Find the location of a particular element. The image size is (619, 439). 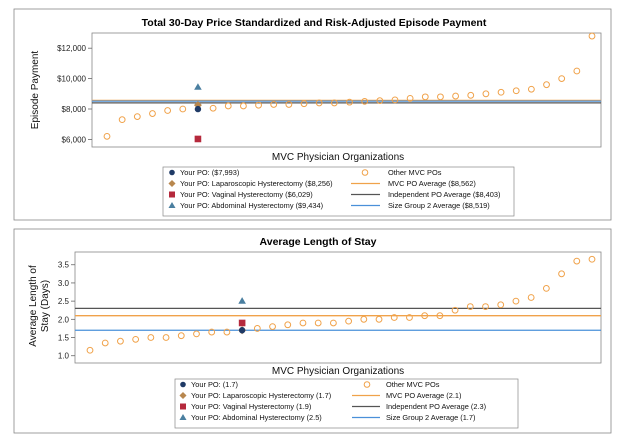

legend-vaginal-label: Your PO: Vaginal Hysterectomy ($6,029) is located at coordinates (246, 194).